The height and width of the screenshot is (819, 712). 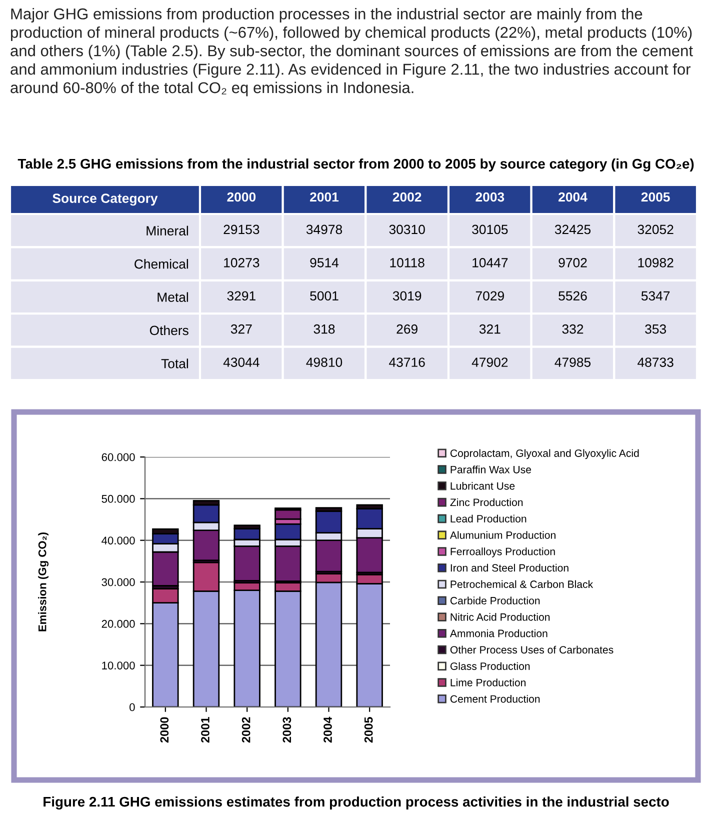 I want to click on data-label: 7029, so click(x=490, y=296).